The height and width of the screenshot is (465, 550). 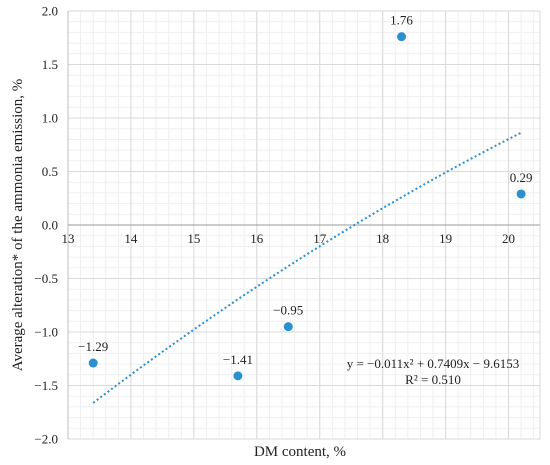 What do you see at coordinates (288, 310) in the screenshot?
I see `data-label: −0.95` at bounding box center [288, 310].